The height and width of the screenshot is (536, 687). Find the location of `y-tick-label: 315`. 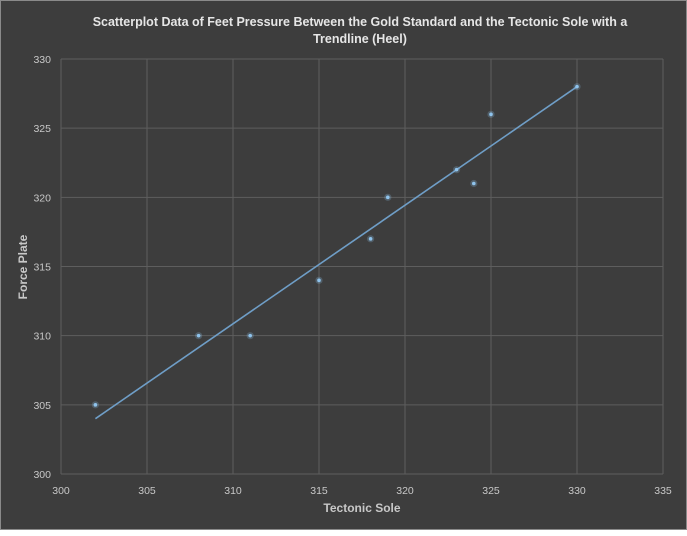

y-tick-label: 315 is located at coordinates (42, 268).